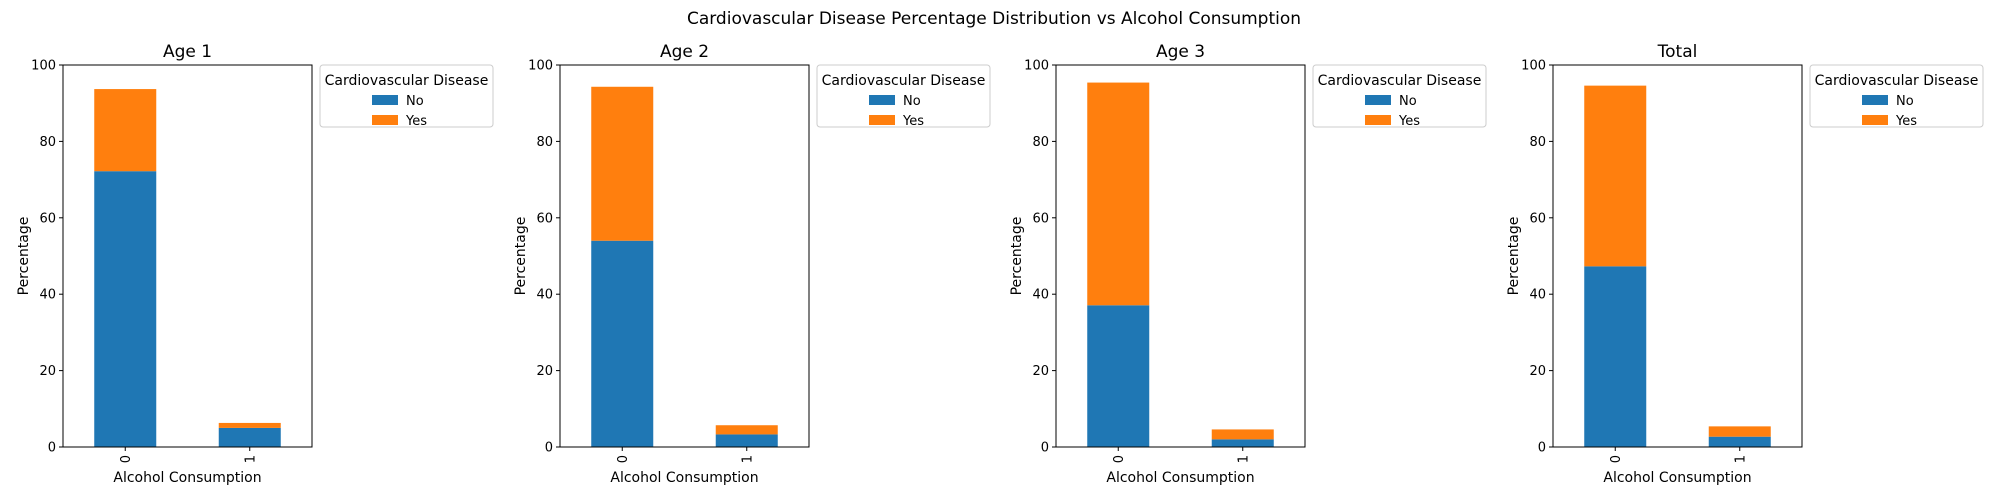 This screenshot has height=495, width=1989. What do you see at coordinates (684, 52) in the screenshot?
I see `subplot-title: Age 2` at bounding box center [684, 52].